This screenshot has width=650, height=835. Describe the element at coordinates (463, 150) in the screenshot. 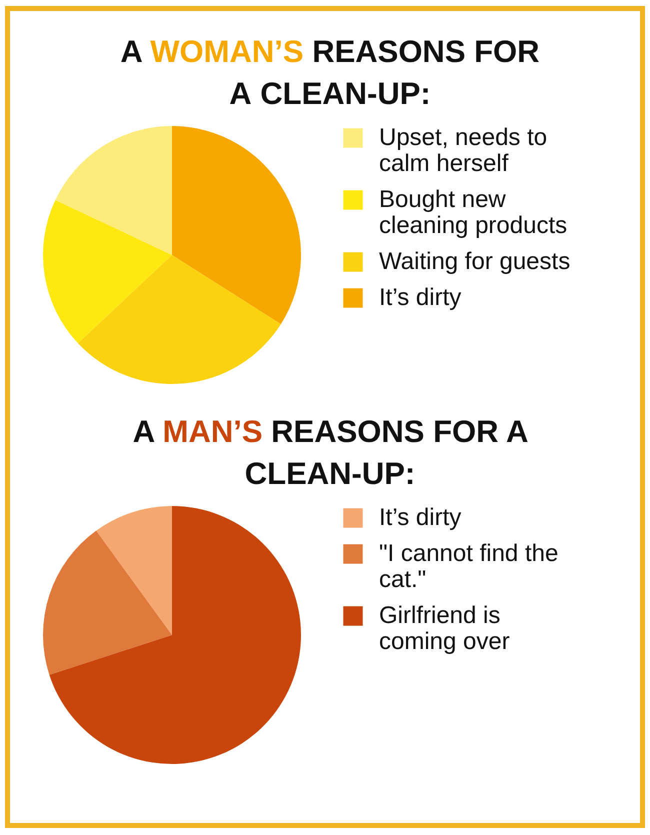

I see `legend-label: Upset, needs to calm herself` at that location.